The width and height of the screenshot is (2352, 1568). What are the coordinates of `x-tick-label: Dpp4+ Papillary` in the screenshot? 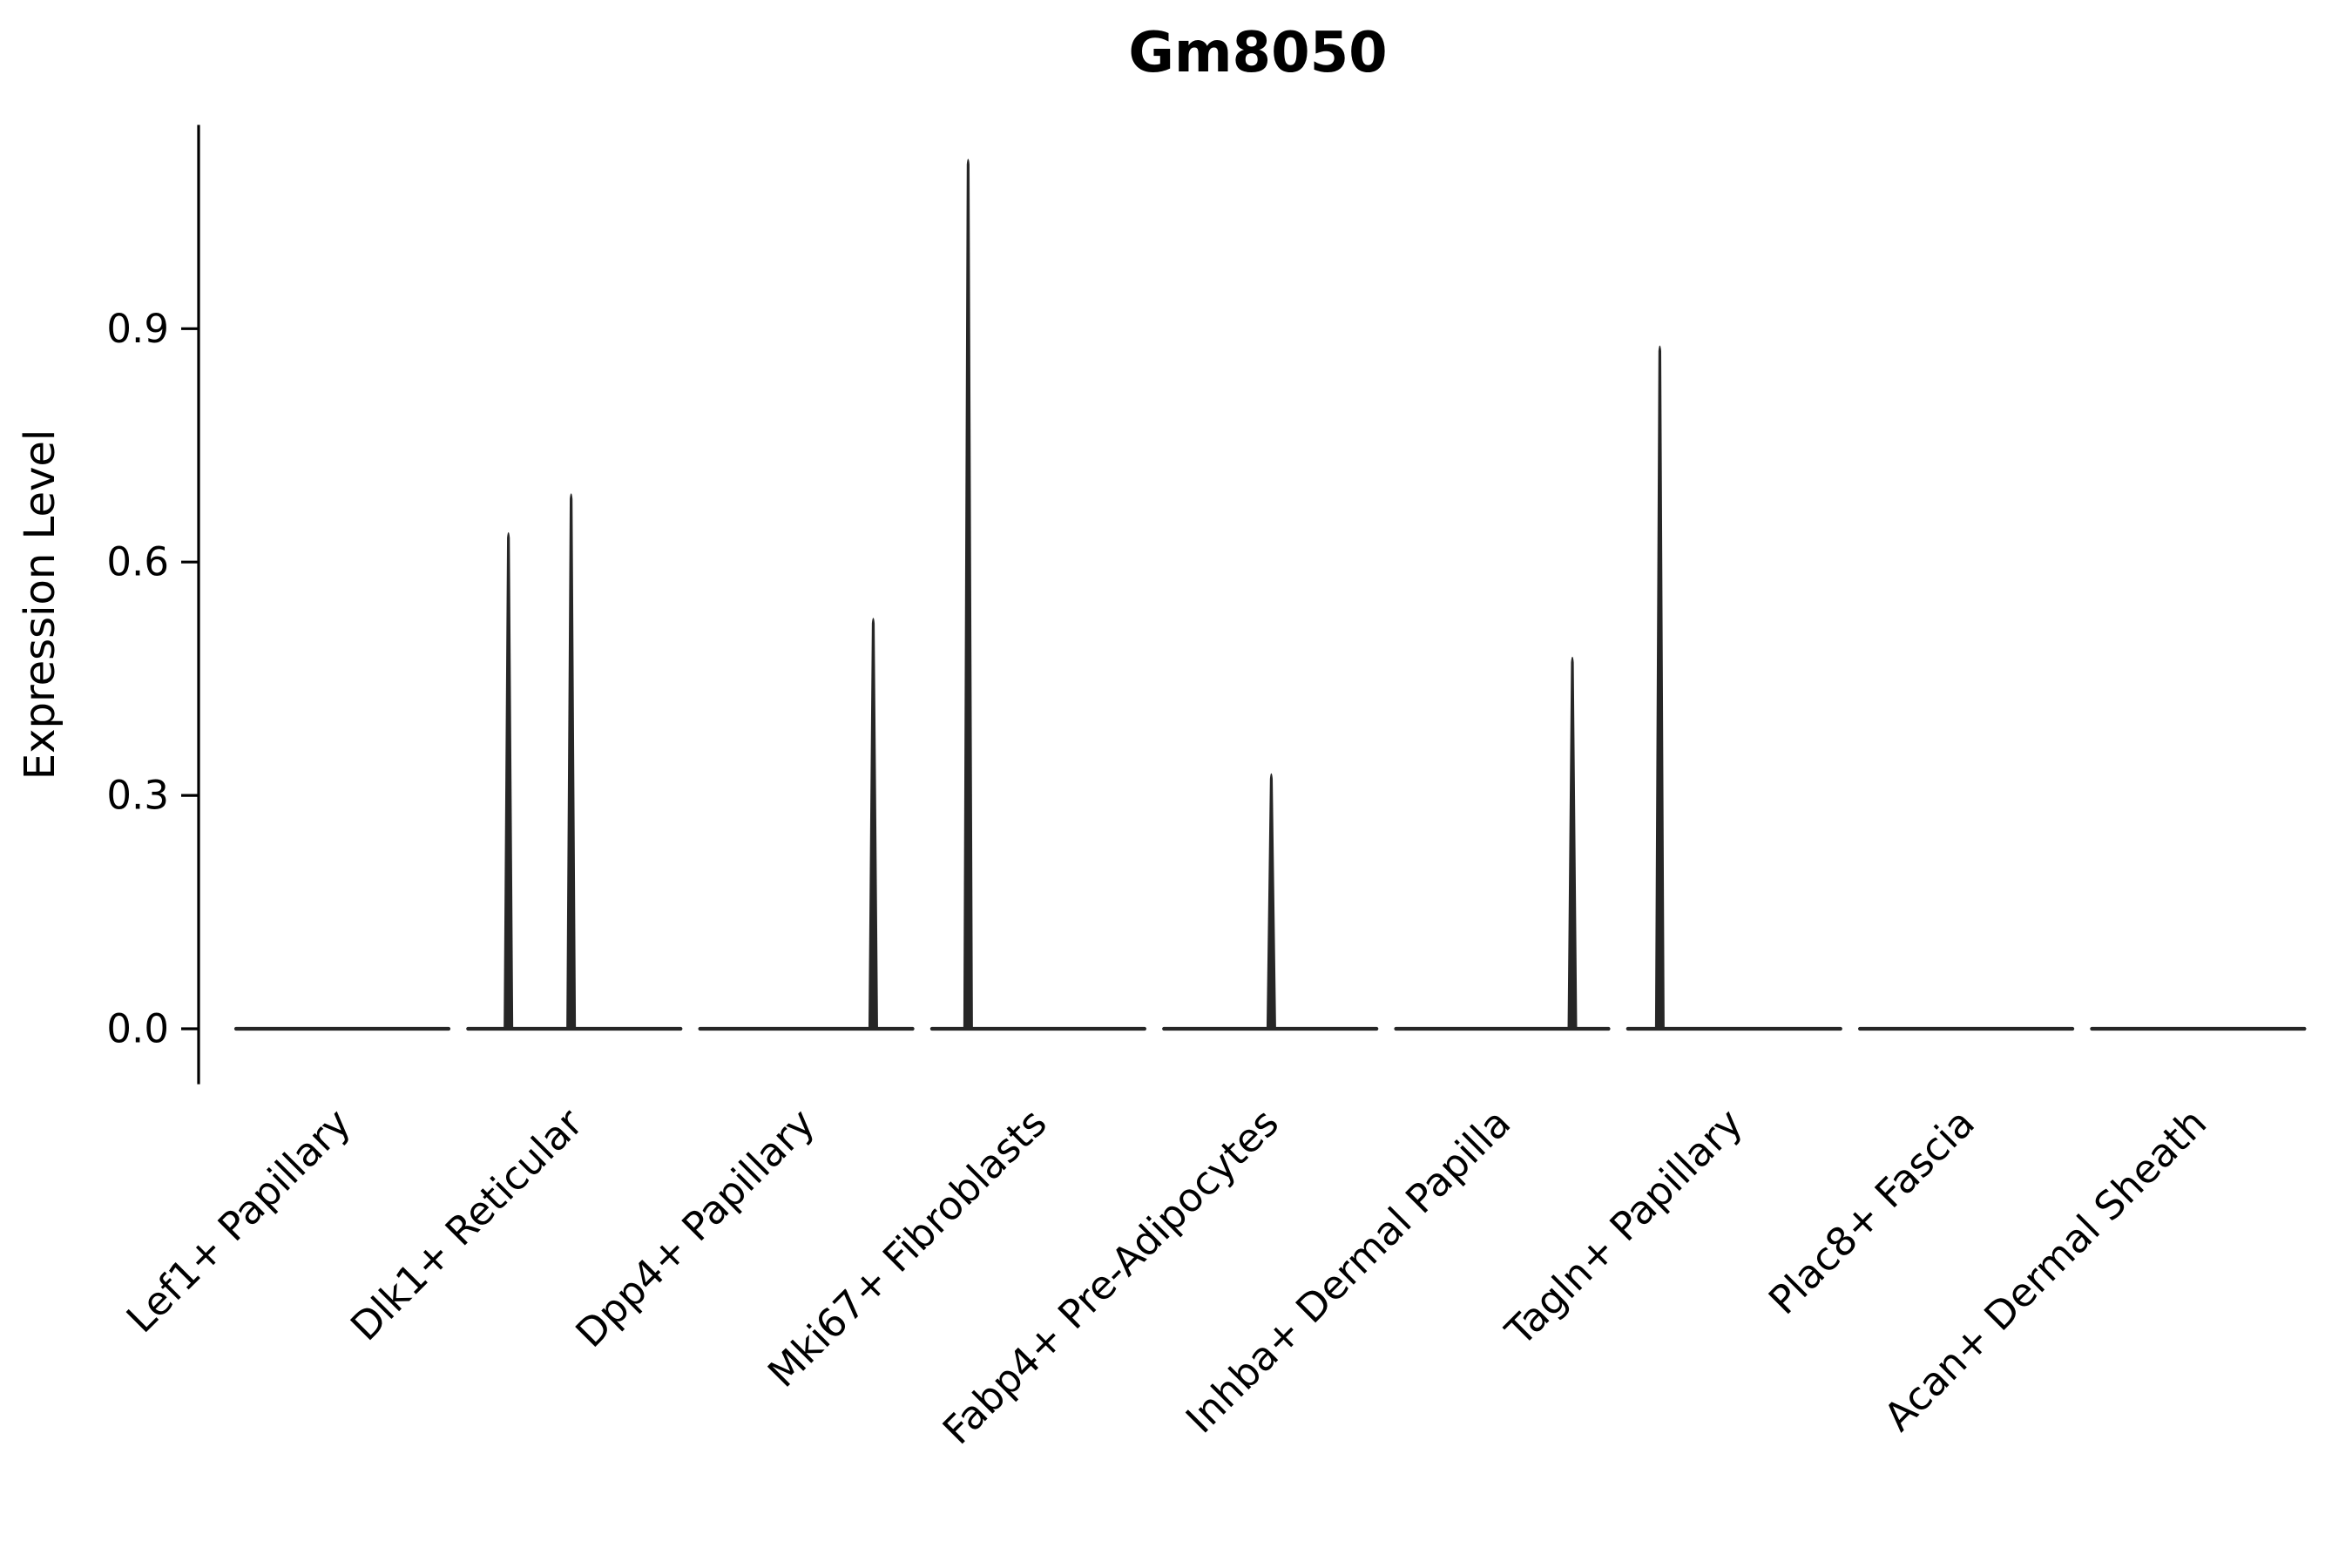 It's located at (695, 1227).